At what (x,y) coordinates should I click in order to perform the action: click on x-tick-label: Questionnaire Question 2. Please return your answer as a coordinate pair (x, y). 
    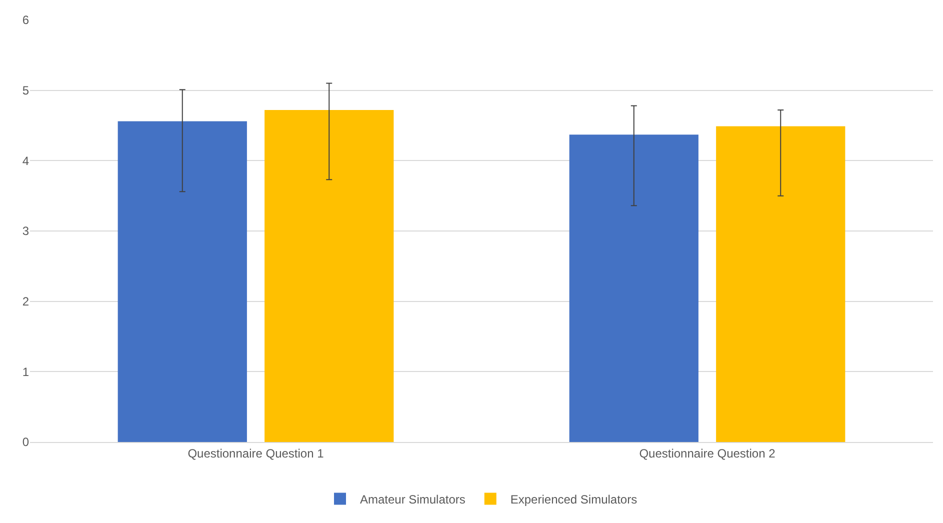
    Looking at the image, I should click on (707, 453).